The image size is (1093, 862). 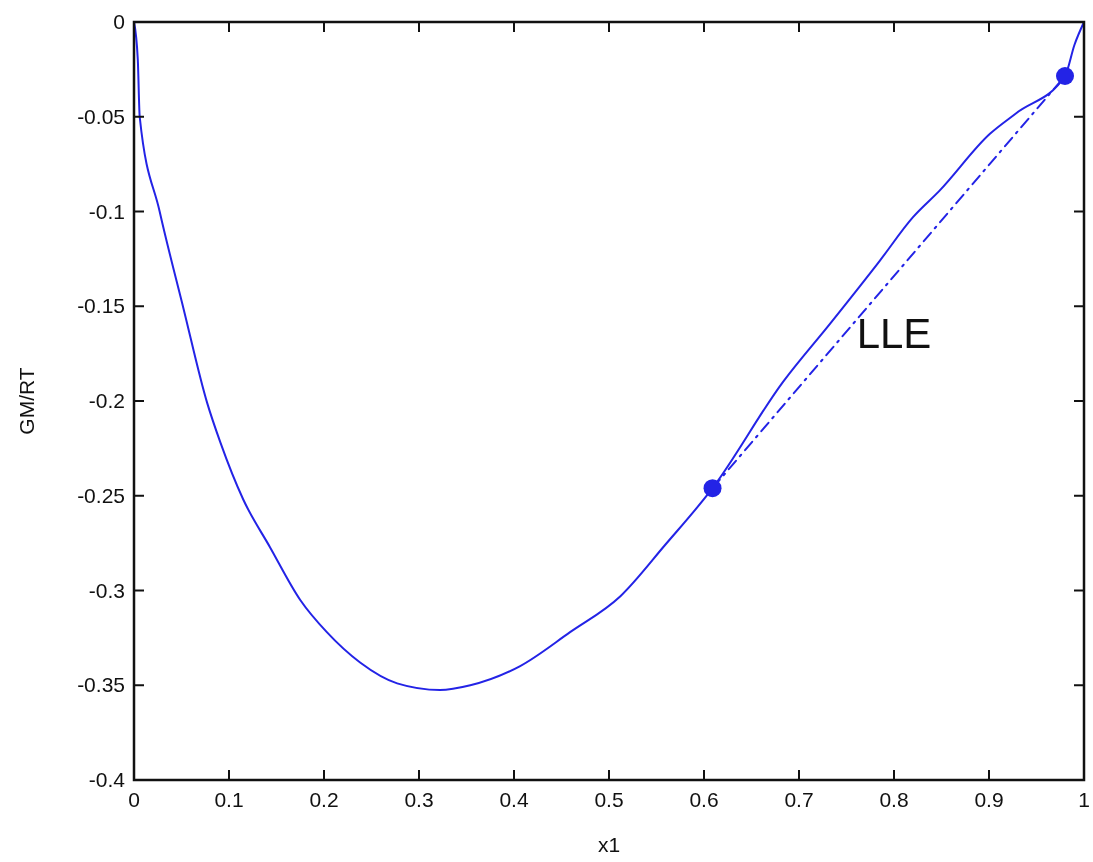 I want to click on y-tick-label: -0.2, so click(x=106, y=400).